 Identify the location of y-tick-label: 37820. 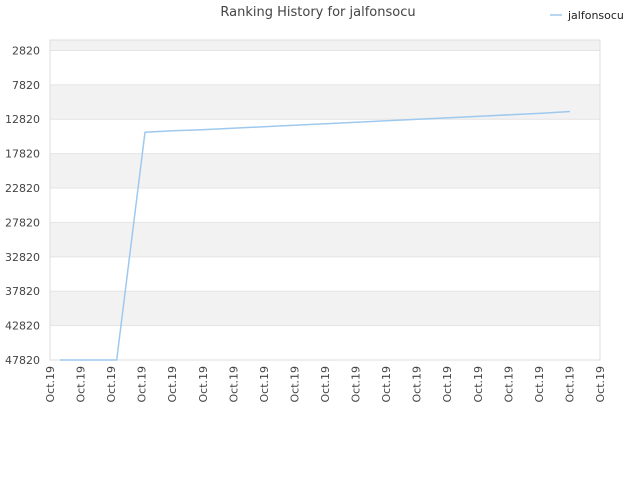
(22, 291).